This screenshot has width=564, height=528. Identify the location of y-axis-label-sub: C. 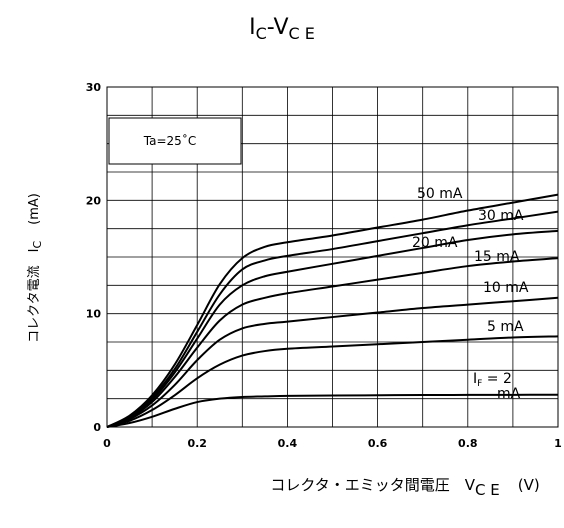
(37, 245).